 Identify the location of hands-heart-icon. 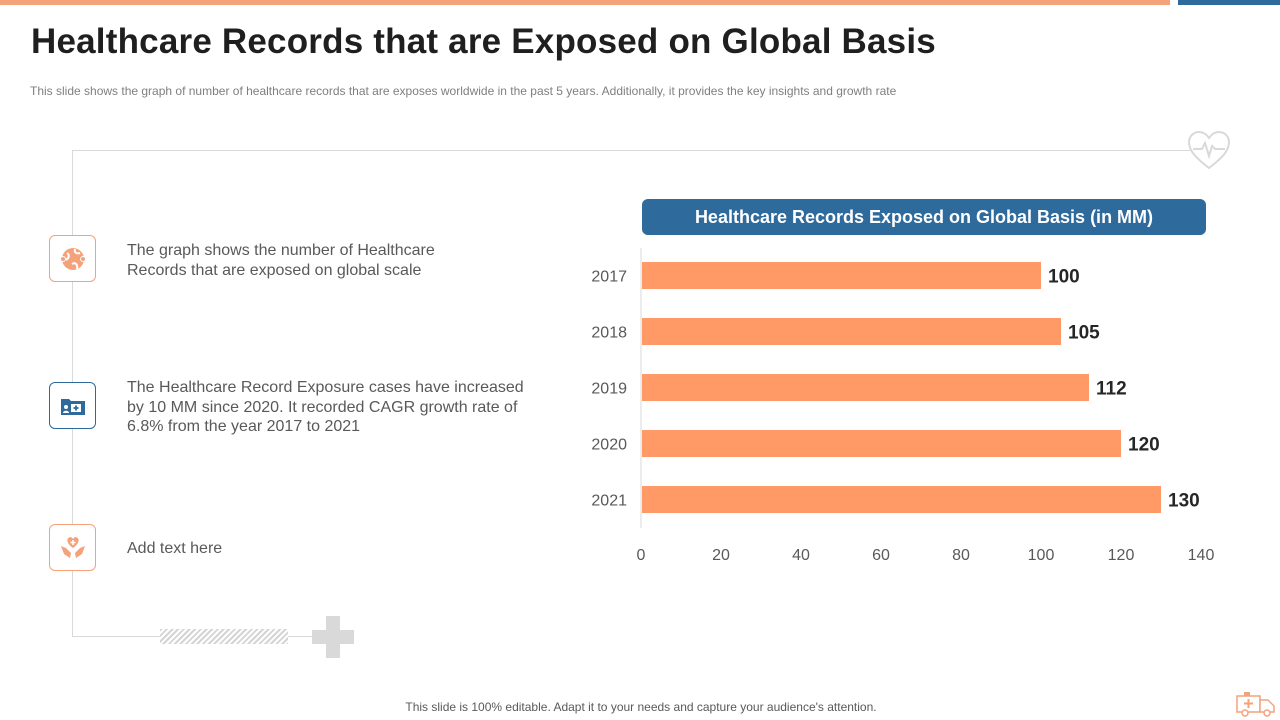
(72, 547).